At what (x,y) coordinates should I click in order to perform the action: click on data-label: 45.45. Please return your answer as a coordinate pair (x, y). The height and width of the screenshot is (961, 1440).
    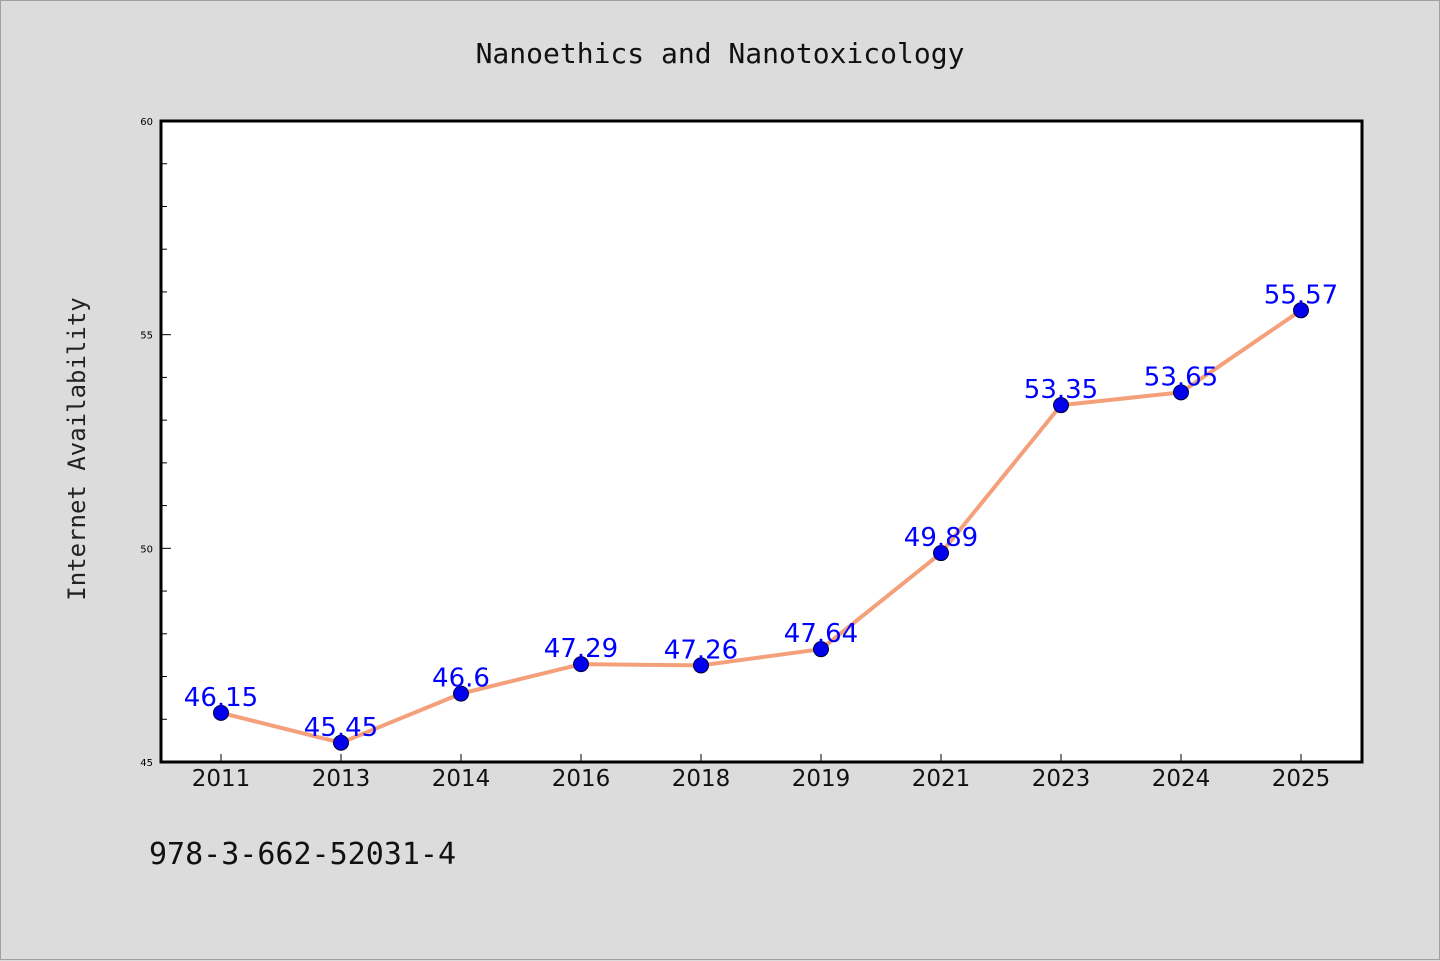
    Looking at the image, I should click on (341, 728).